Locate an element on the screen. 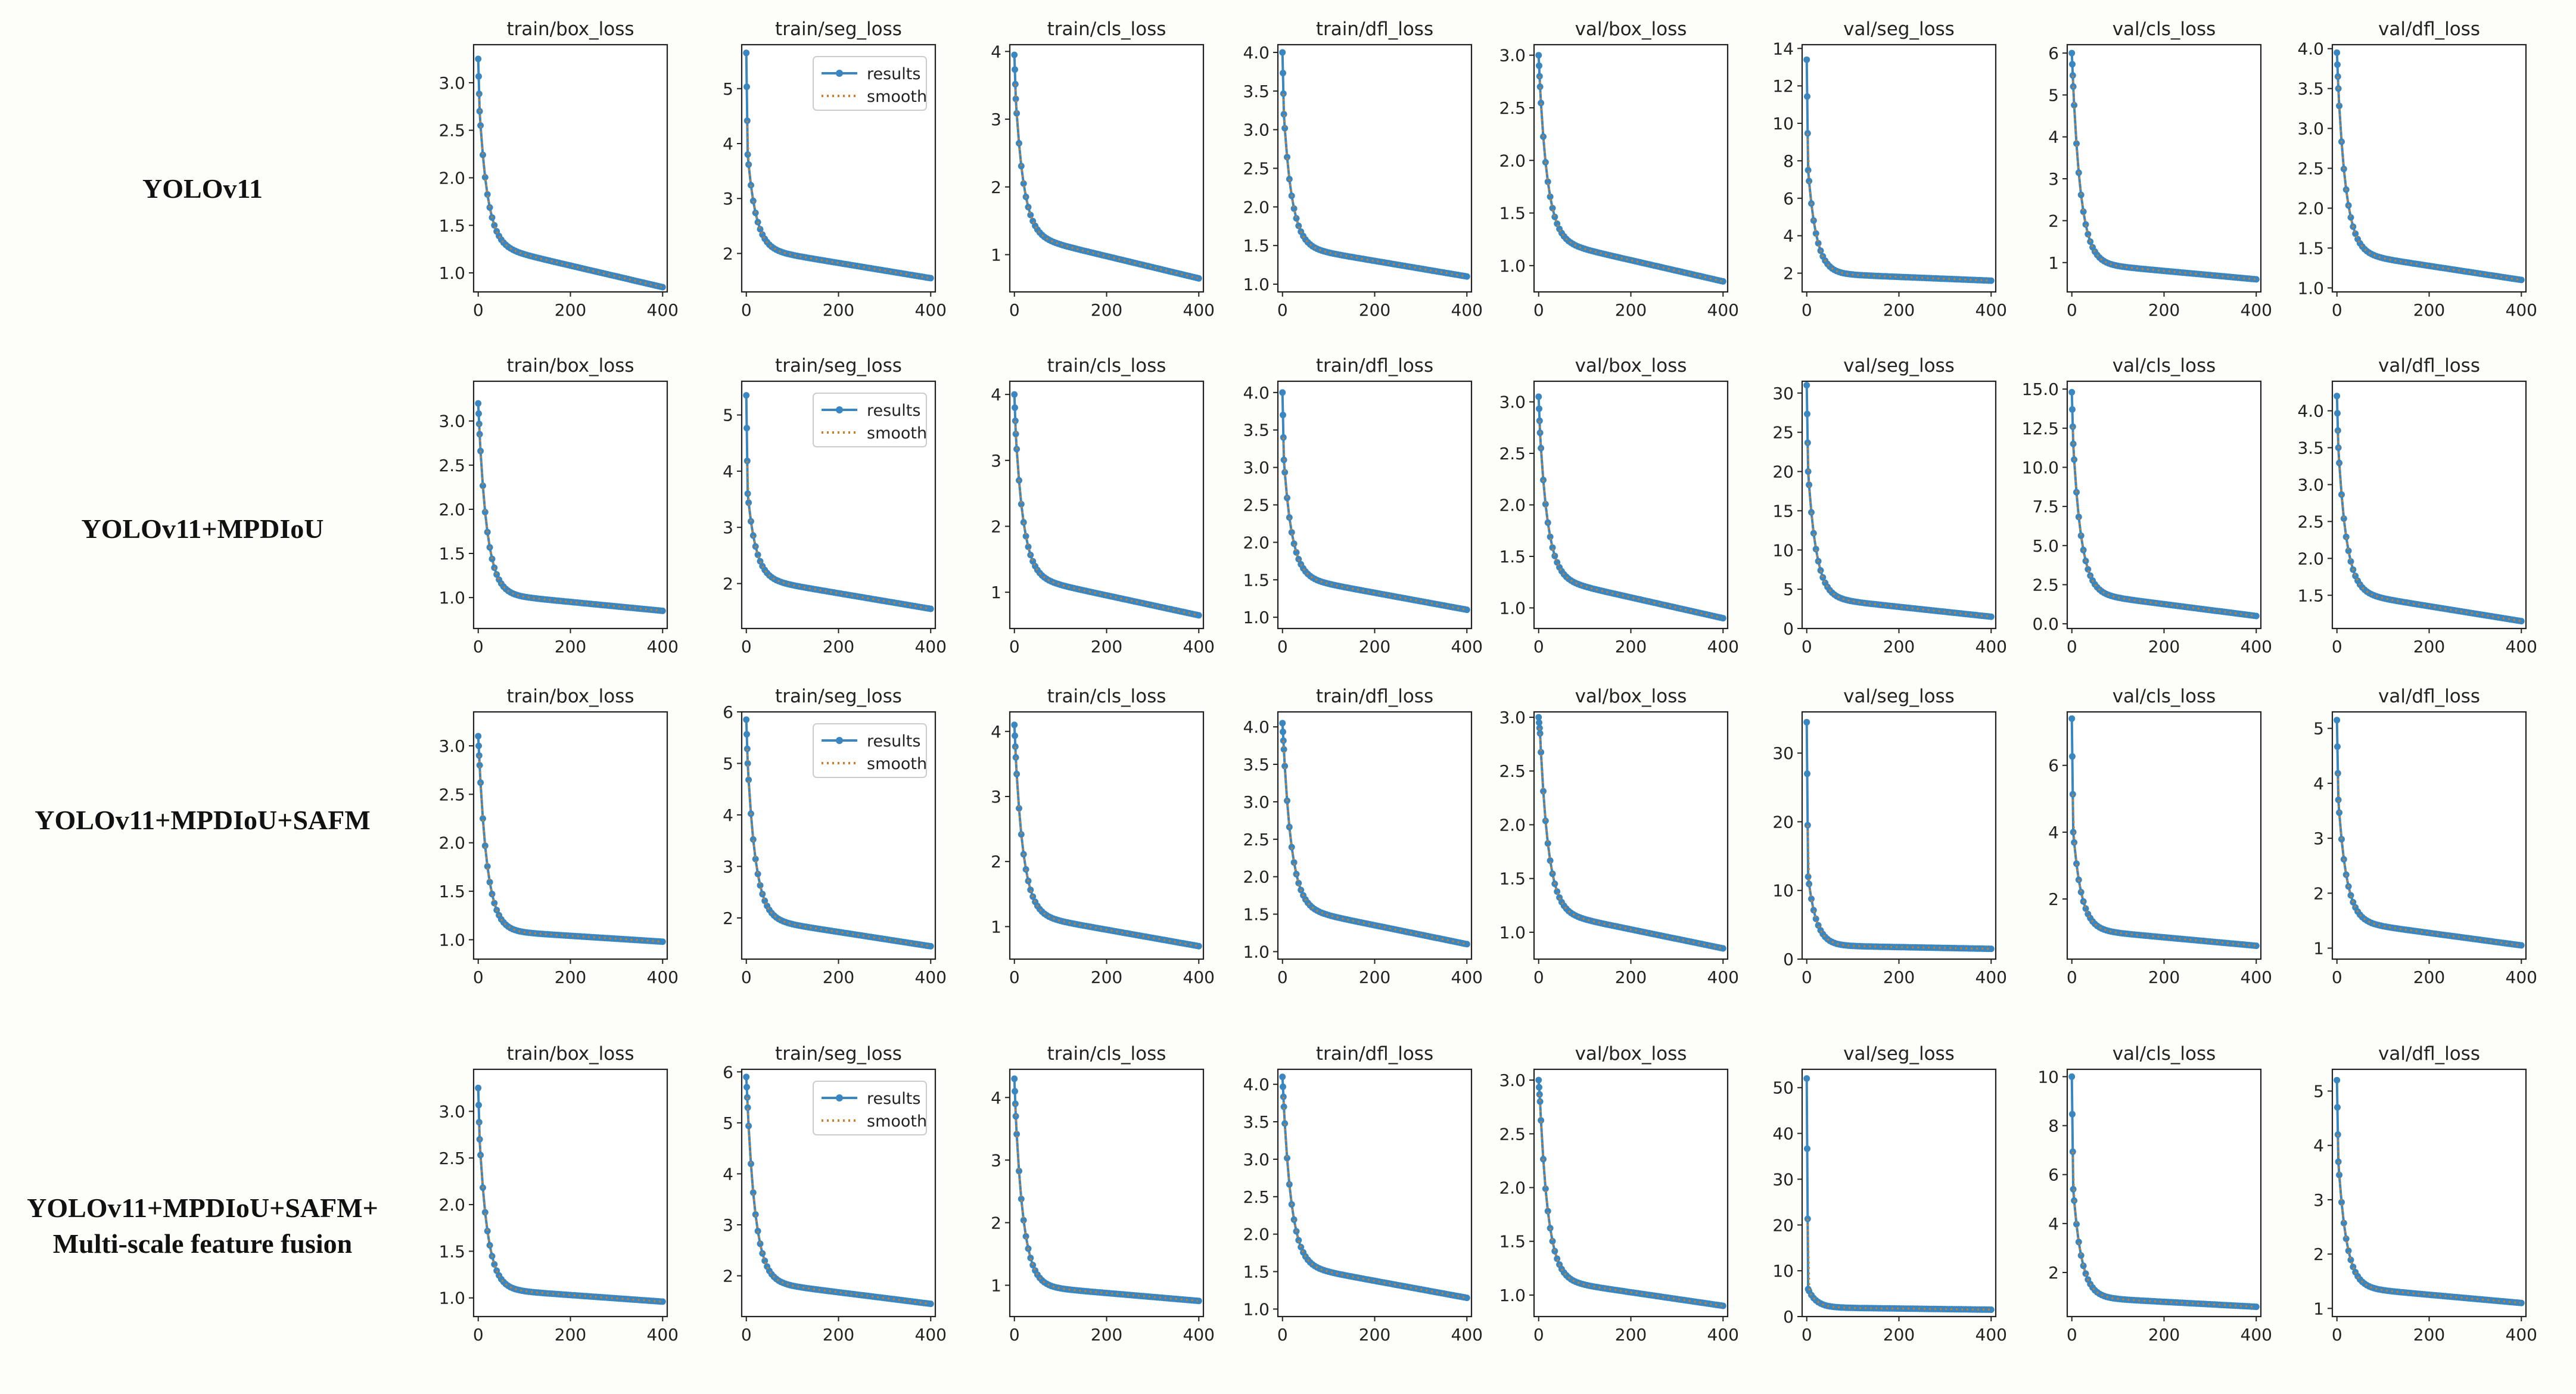 This screenshot has height=1394, width=2576. y-tick-label: 6 is located at coordinates (728, 1072).